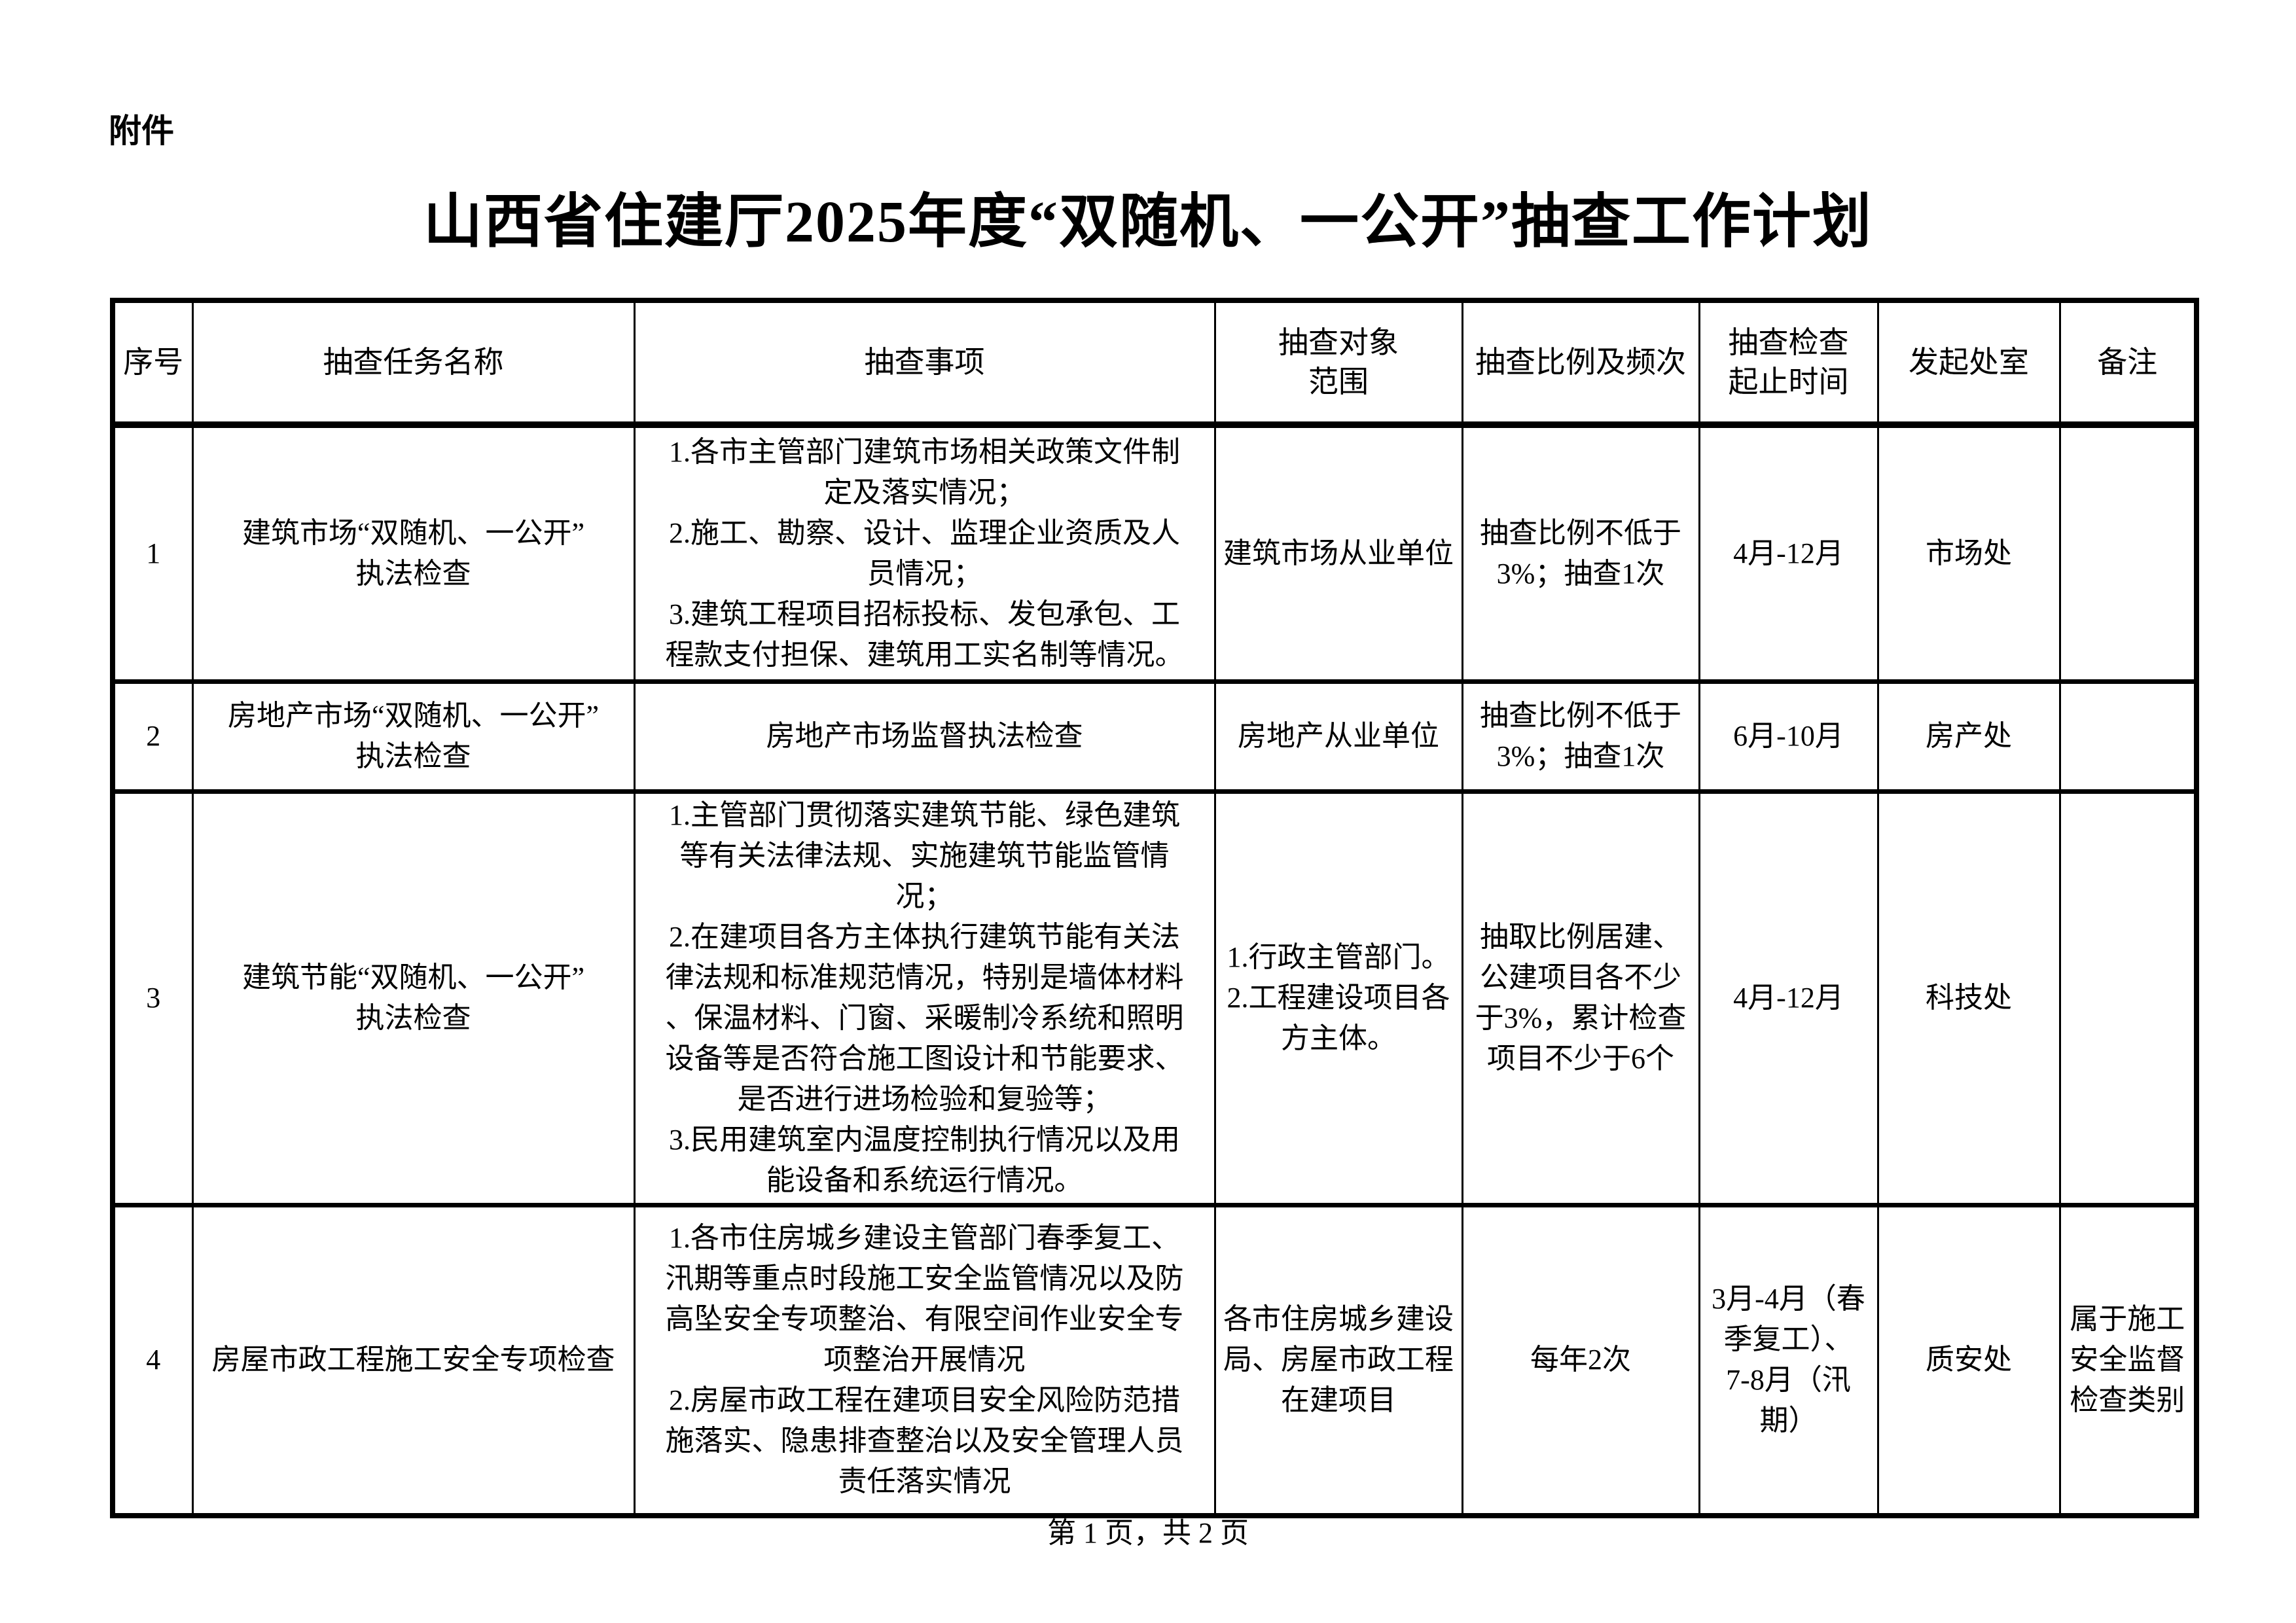 This screenshot has height=1623, width=2296. Describe the element at coordinates (152, 737) in the screenshot. I see `cell-seq: 2` at that location.